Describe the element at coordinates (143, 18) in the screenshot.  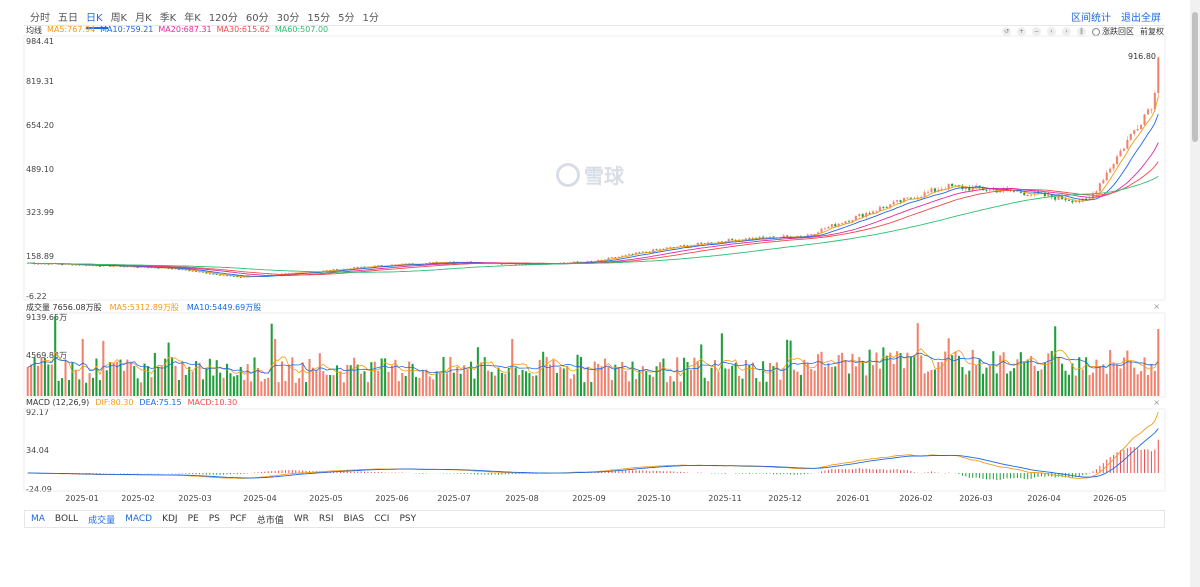
I see `period-tab: 月K` at that location.